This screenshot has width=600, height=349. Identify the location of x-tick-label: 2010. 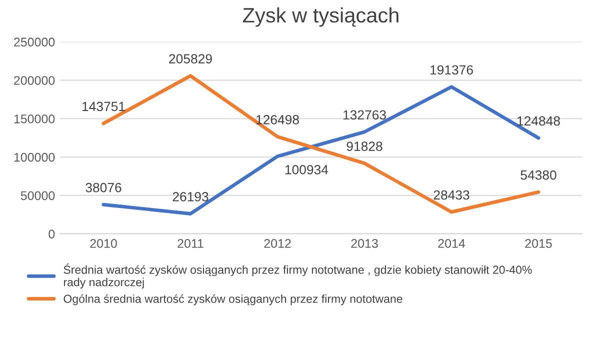
(103, 243).